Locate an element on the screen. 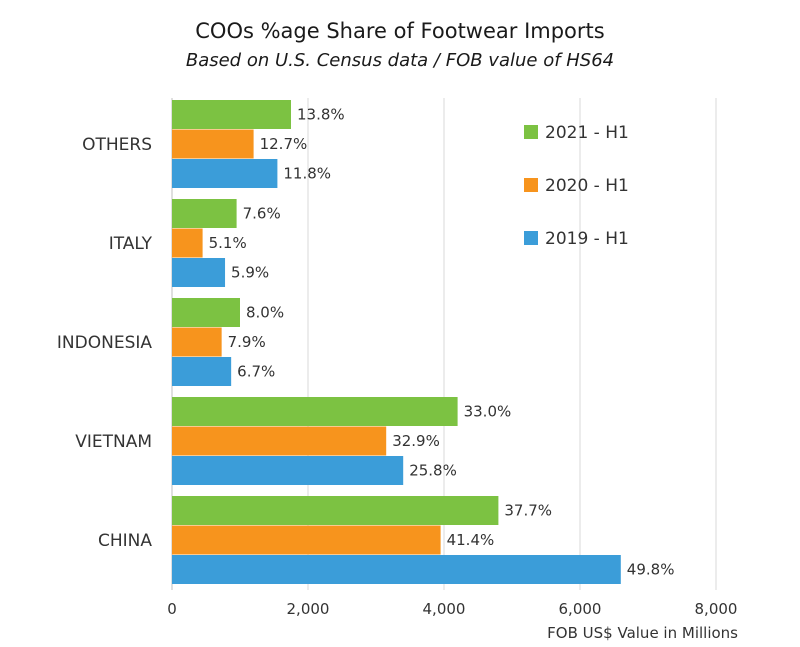  bar-indonesia-2021-h1 is located at coordinates (206, 312).